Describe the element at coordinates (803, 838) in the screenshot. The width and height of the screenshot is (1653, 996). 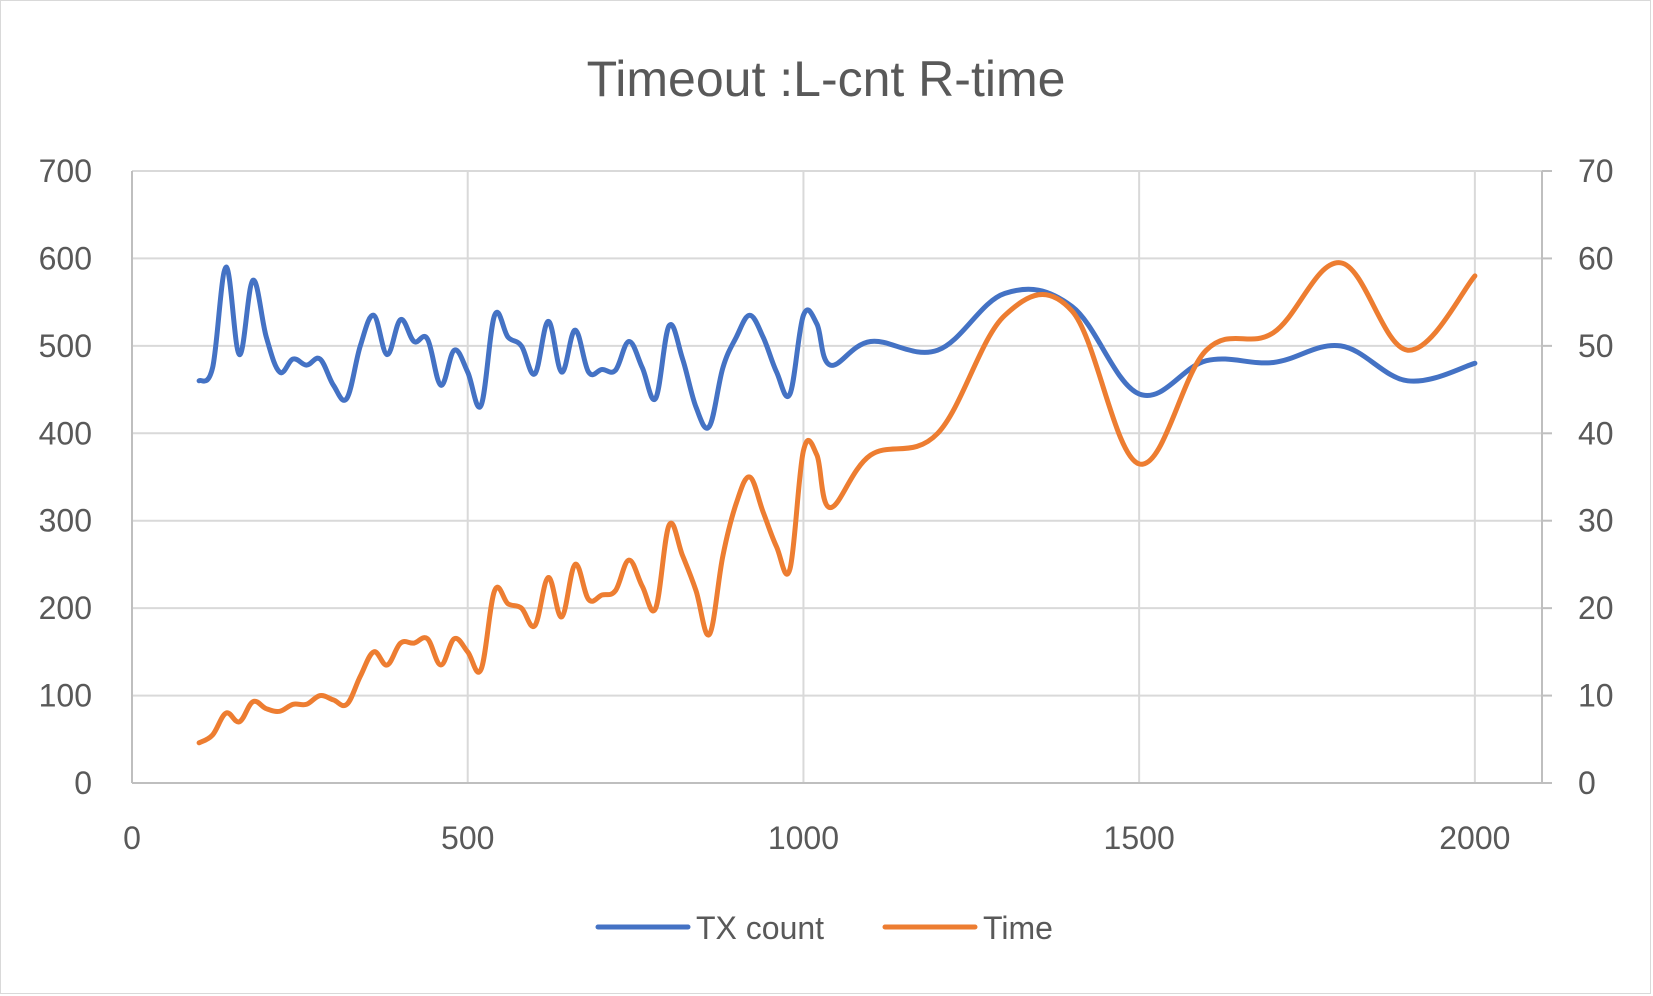
I see `x-tick-label: 1000` at that location.